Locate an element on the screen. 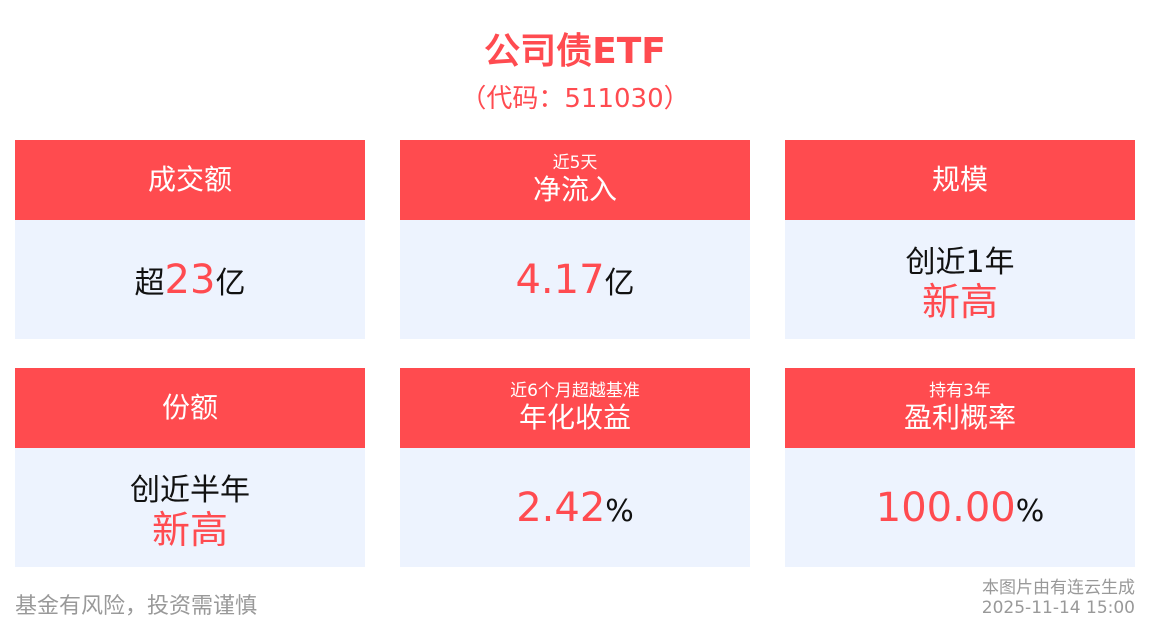 Image resolution: width=1150 pixels, height=632 pixels. source-info: 本图片由有连云生成 2025-11-14 15:00 is located at coordinates (1058, 598).